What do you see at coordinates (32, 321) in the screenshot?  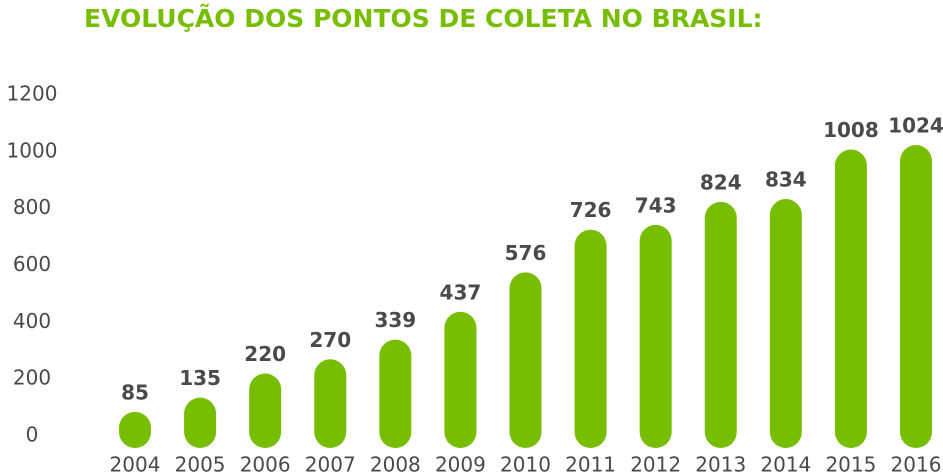 I see `y-tick-label: 400` at bounding box center [32, 321].